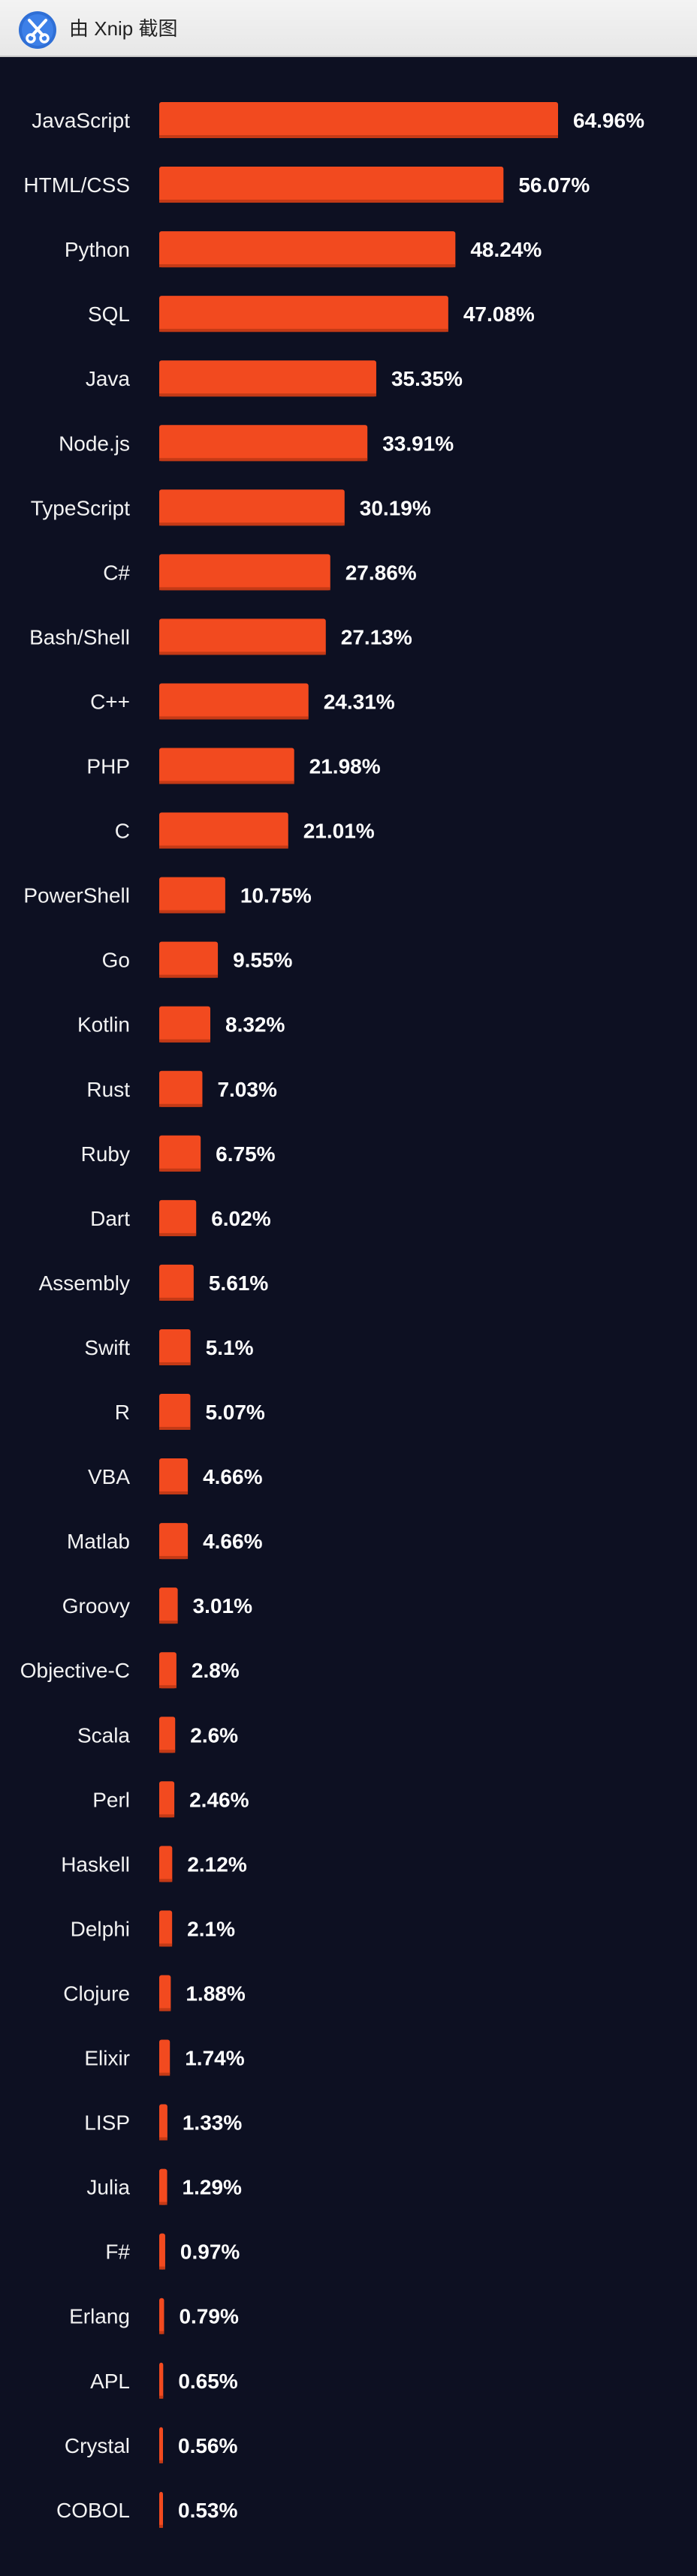 The height and width of the screenshot is (2576, 697). I want to click on category-label: F#, so click(117, 2252).